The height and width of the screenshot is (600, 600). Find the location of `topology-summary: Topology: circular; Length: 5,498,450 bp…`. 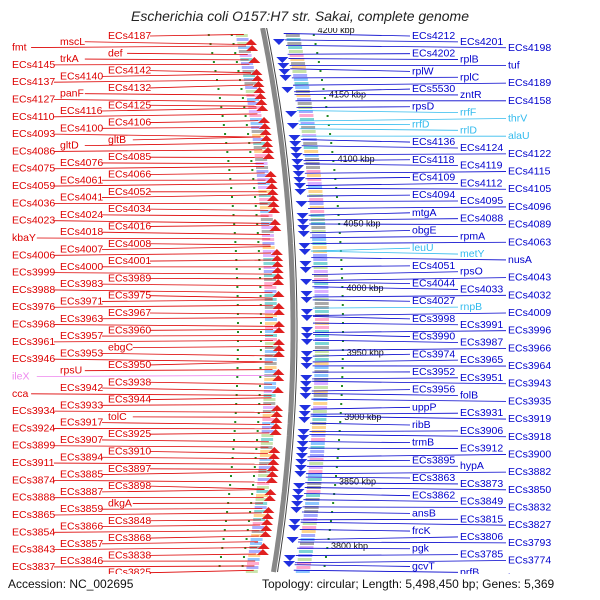

topology-summary: Topology: circular; Length: 5,498,450 bp… is located at coordinates (408, 584).